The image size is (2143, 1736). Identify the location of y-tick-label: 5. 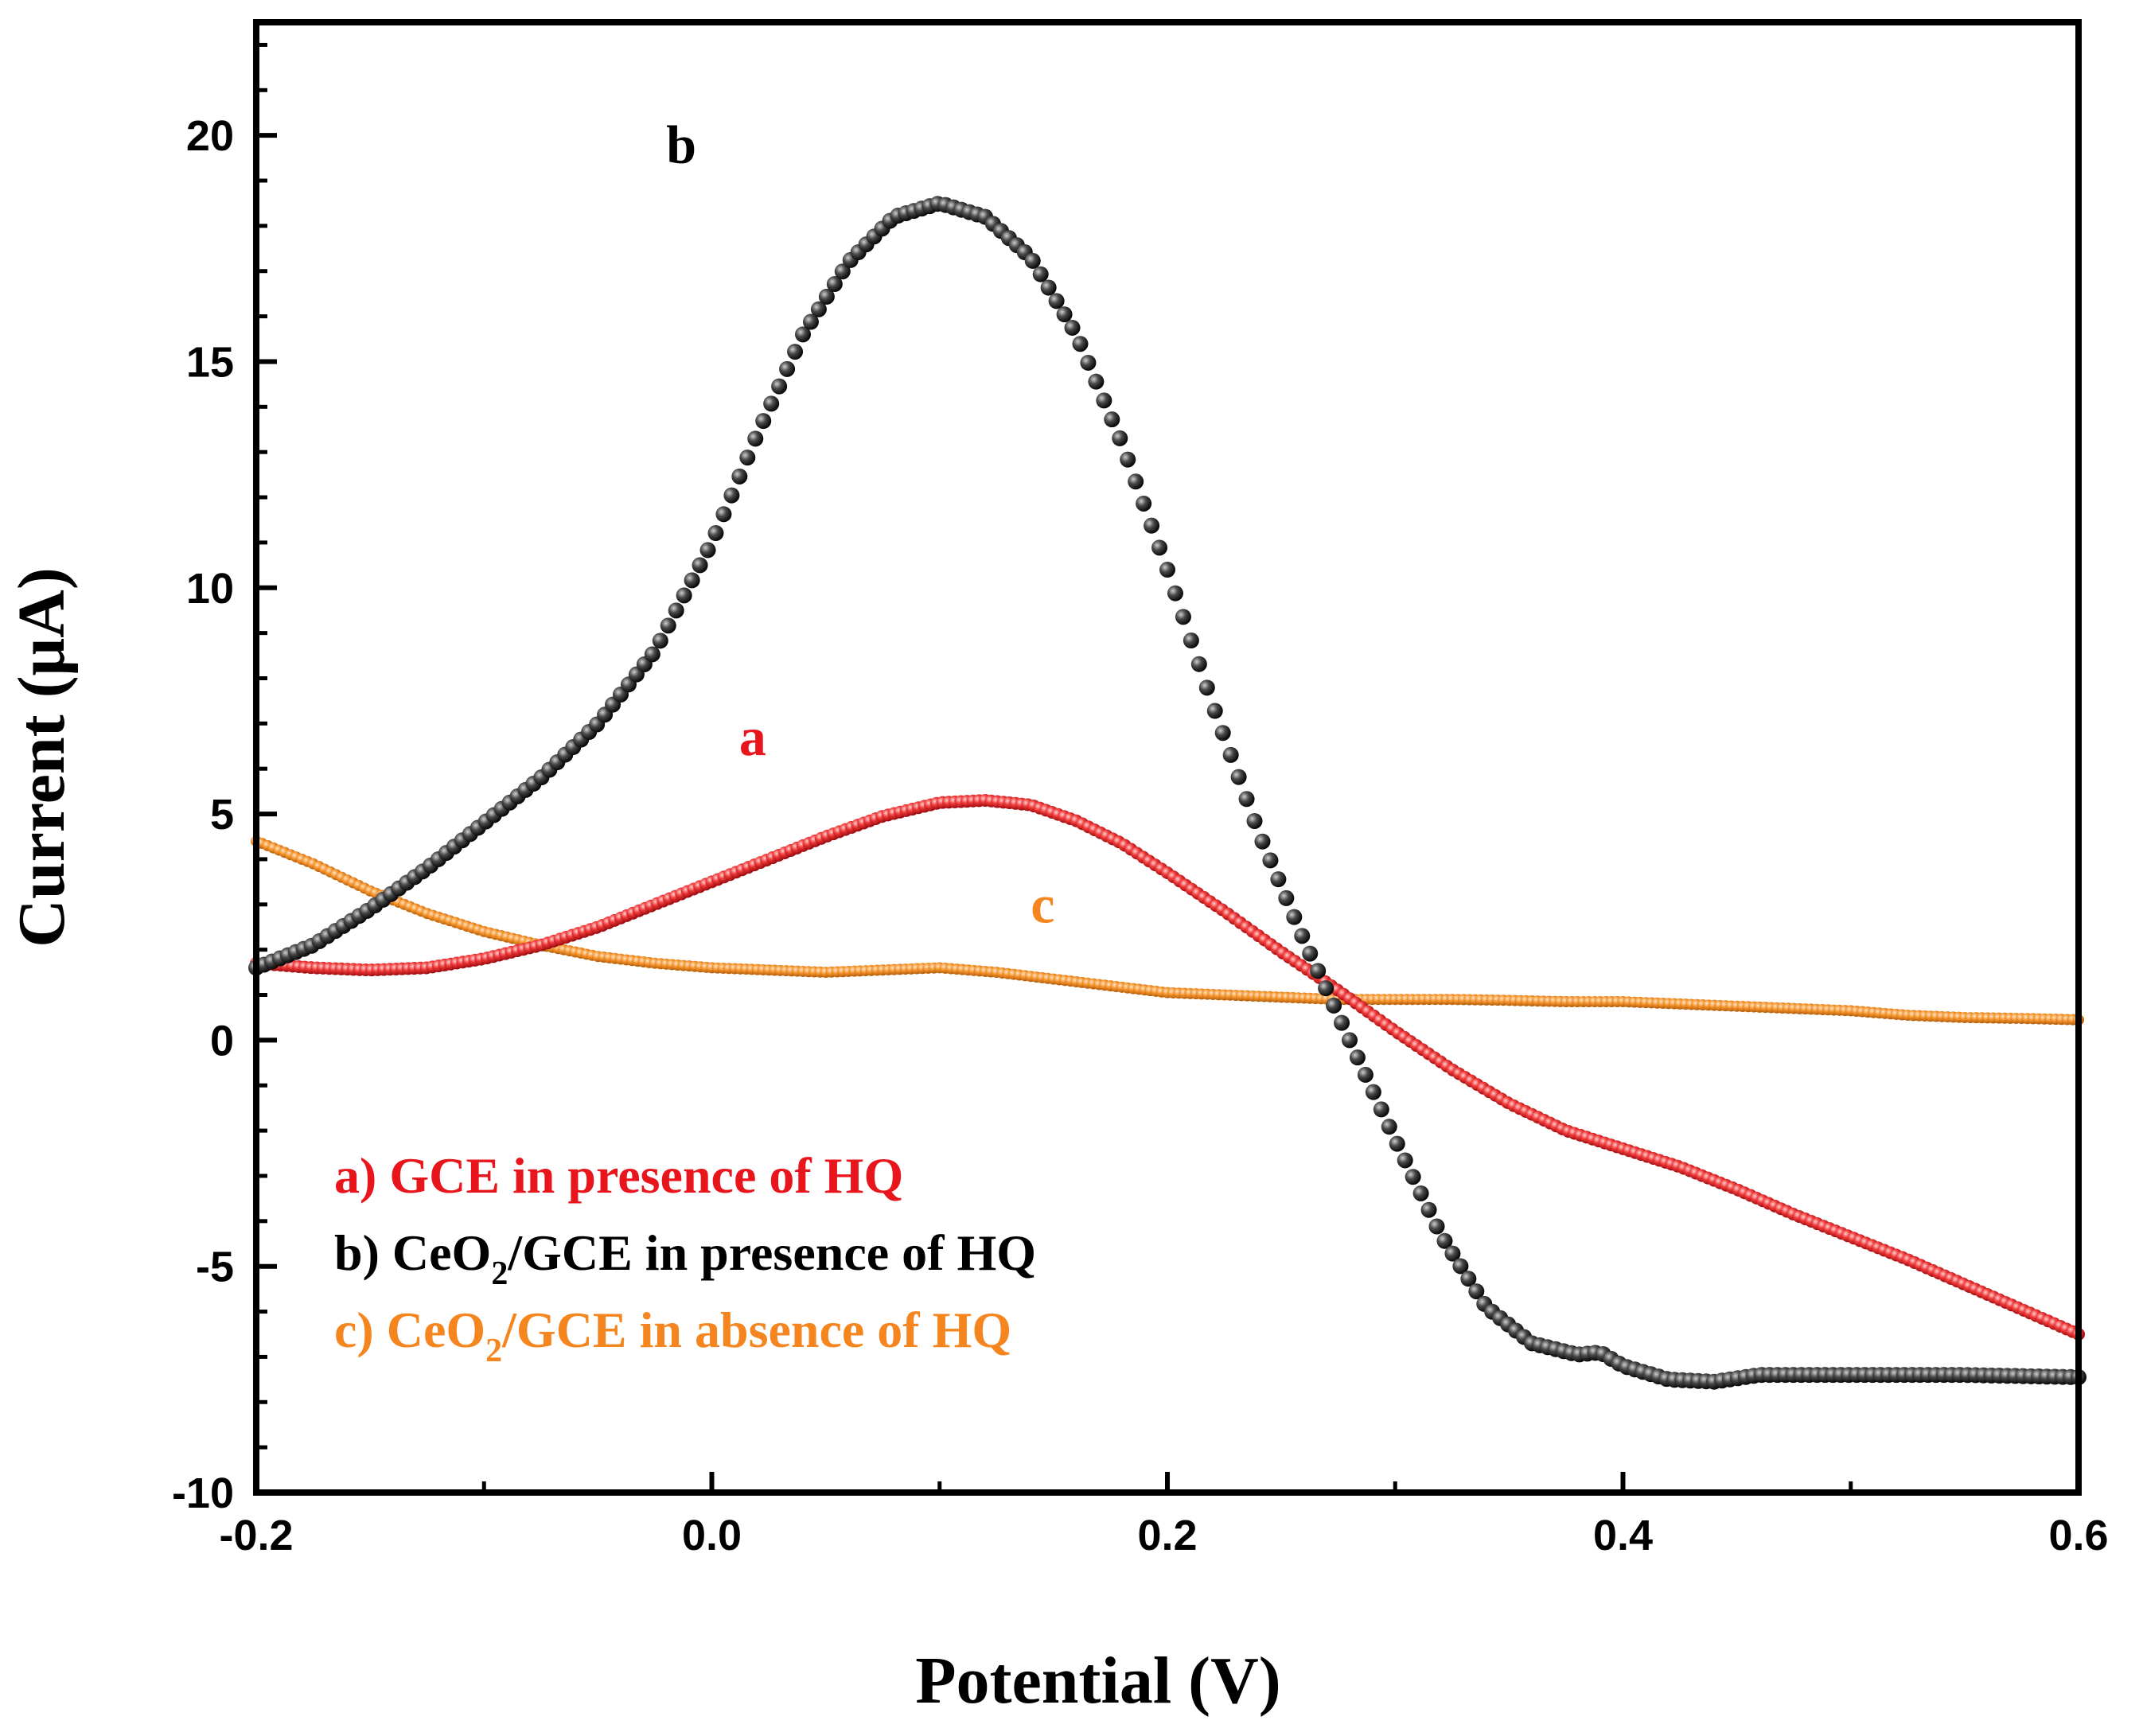
(222, 815).